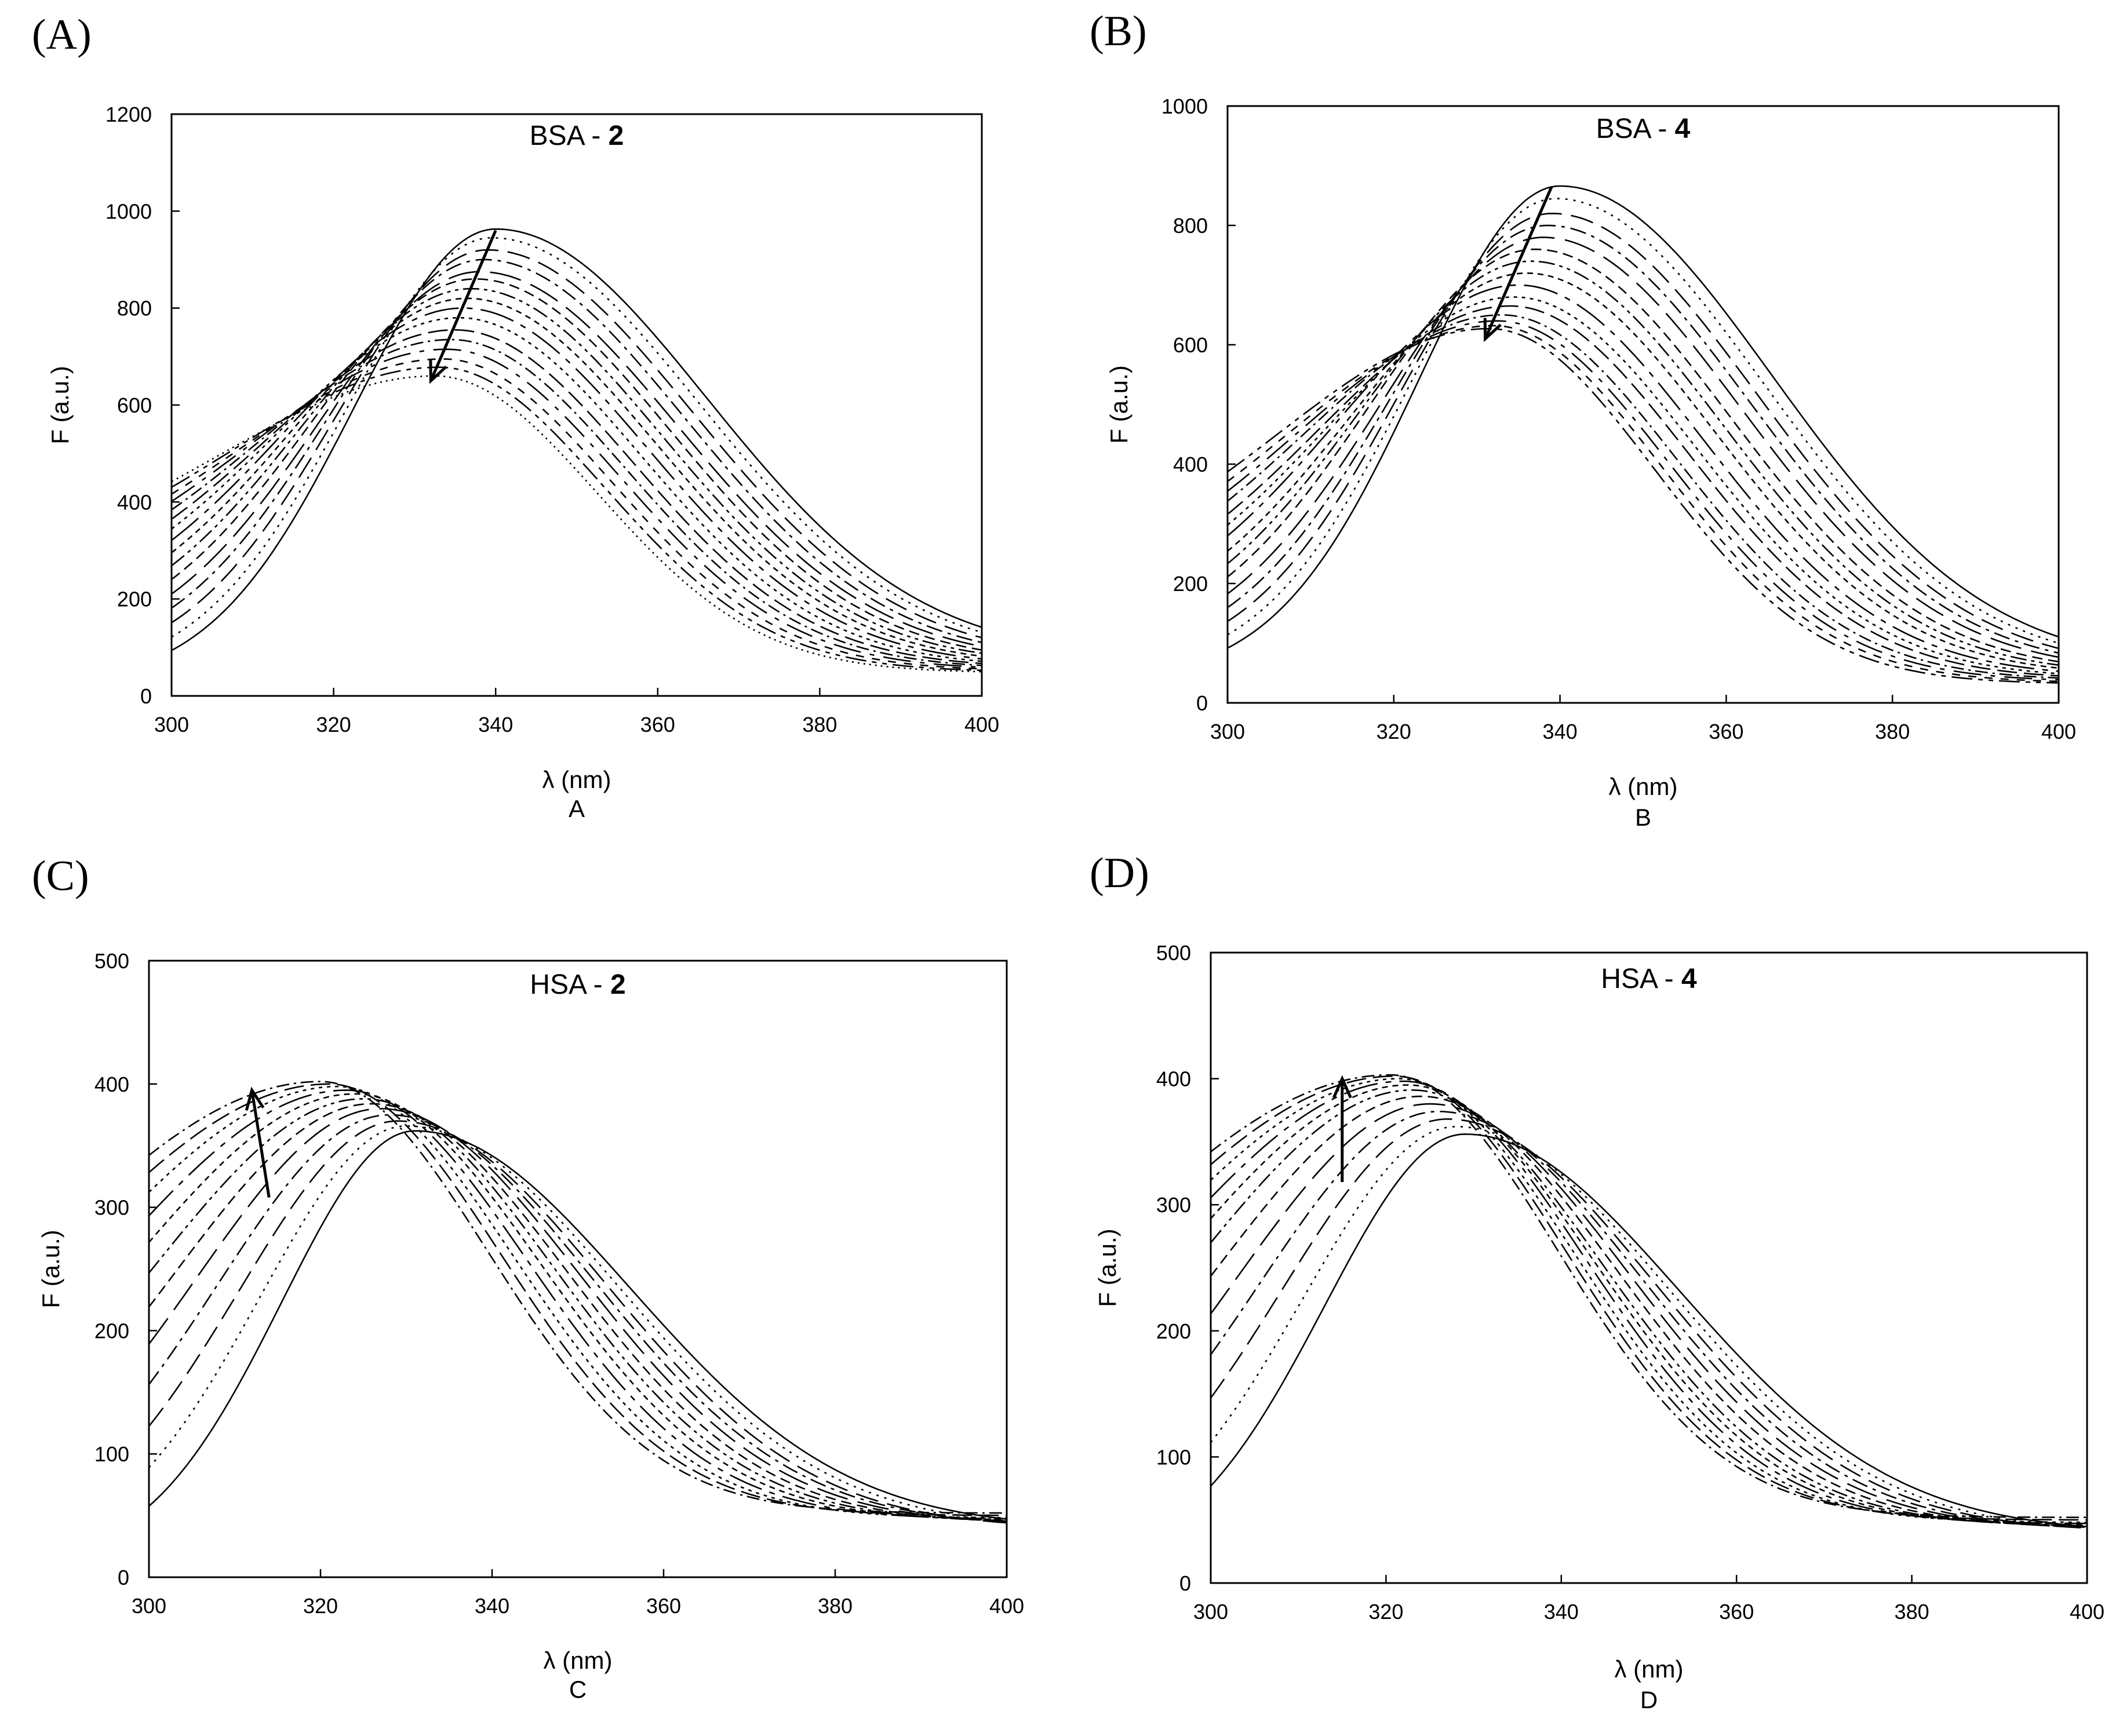 The width and height of the screenshot is (2123, 1736). Describe the element at coordinates (463, 305) in the screenshot. I see `trend-arrow-line` at that location.